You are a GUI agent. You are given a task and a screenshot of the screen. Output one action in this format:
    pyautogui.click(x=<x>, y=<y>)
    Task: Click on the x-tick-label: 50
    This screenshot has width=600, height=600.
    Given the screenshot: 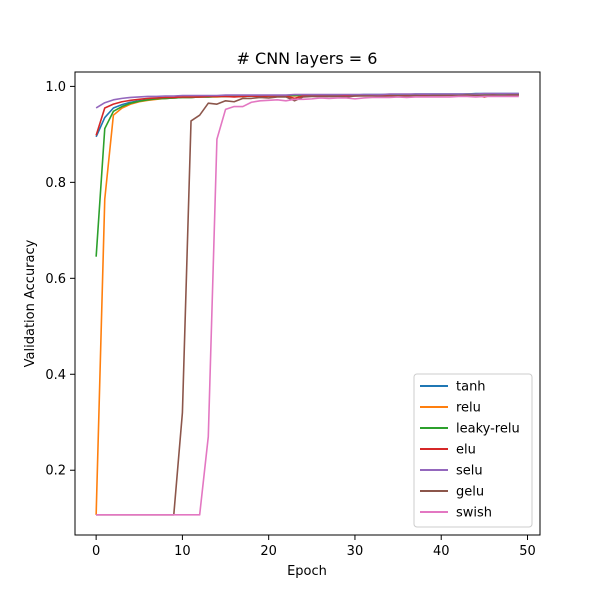 What is the action you would take?
    pyautogui.click(x=527, y=551)
    